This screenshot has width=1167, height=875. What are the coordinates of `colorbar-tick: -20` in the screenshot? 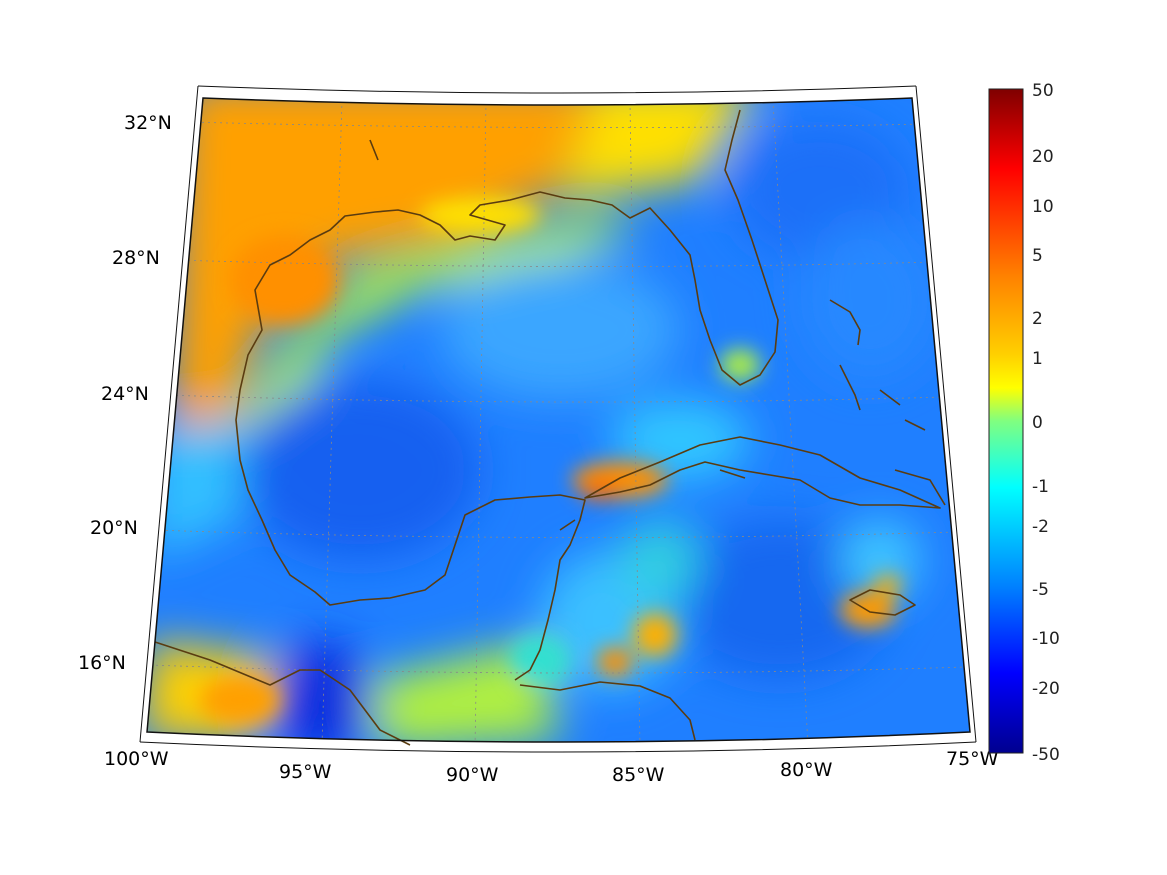 It's located at (1046, 689).